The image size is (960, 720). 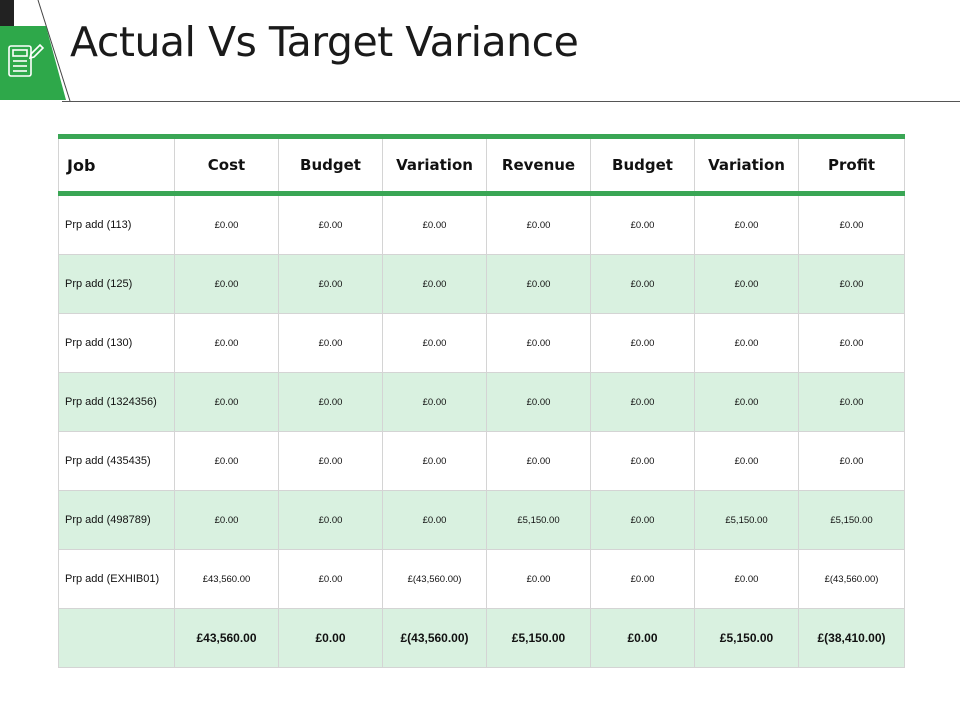 What do you see at coordinates (116, 224) in the screenshot?
I see `job-cell: Prp add (113)` at bounding box center [116, 224].